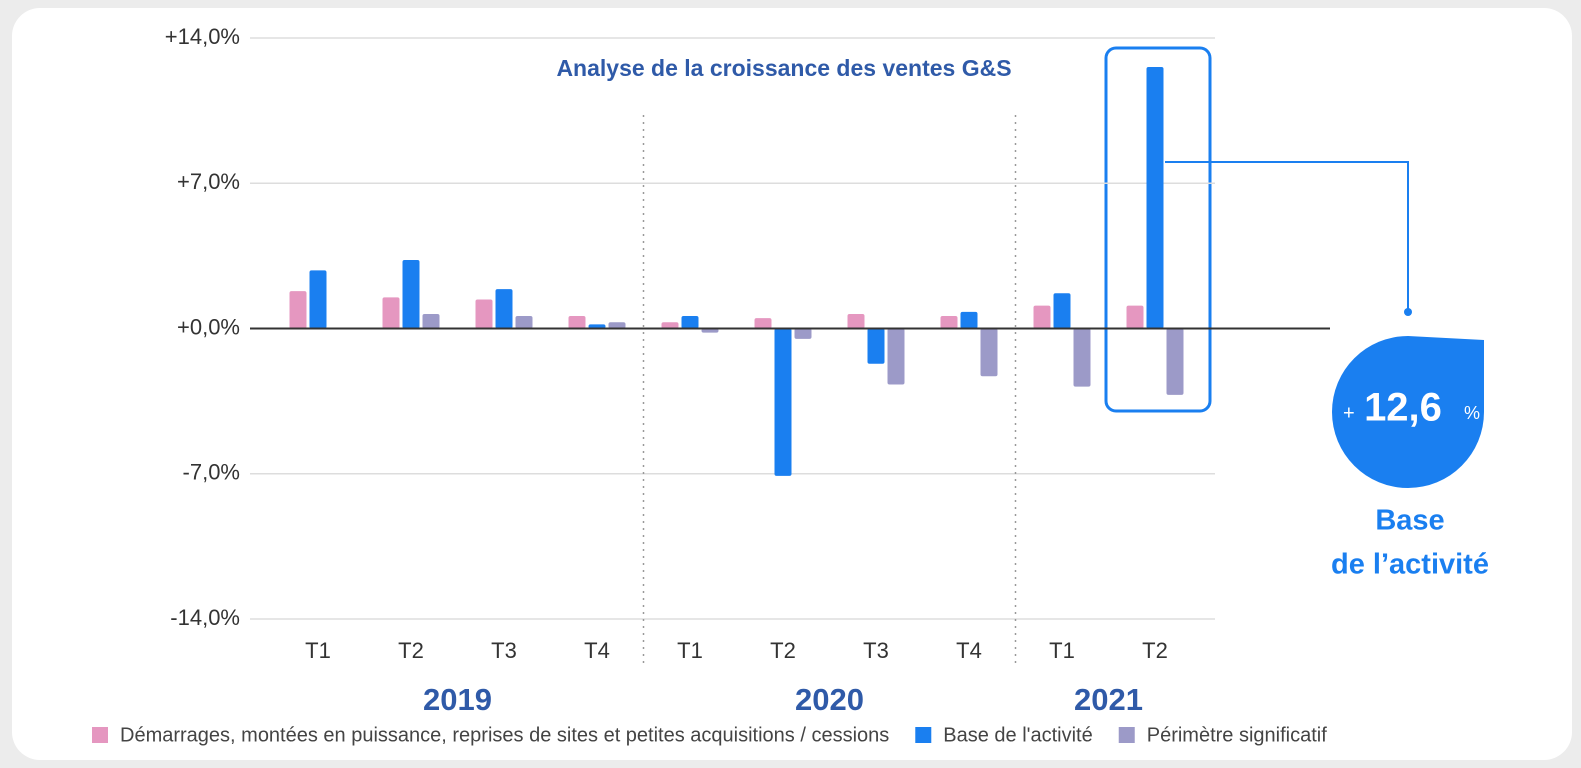 This screenshot has width=1581, height=768. Describe the element at coordinates (1108, 699) in the screenshot. I see `group-label: 2021` at that location.